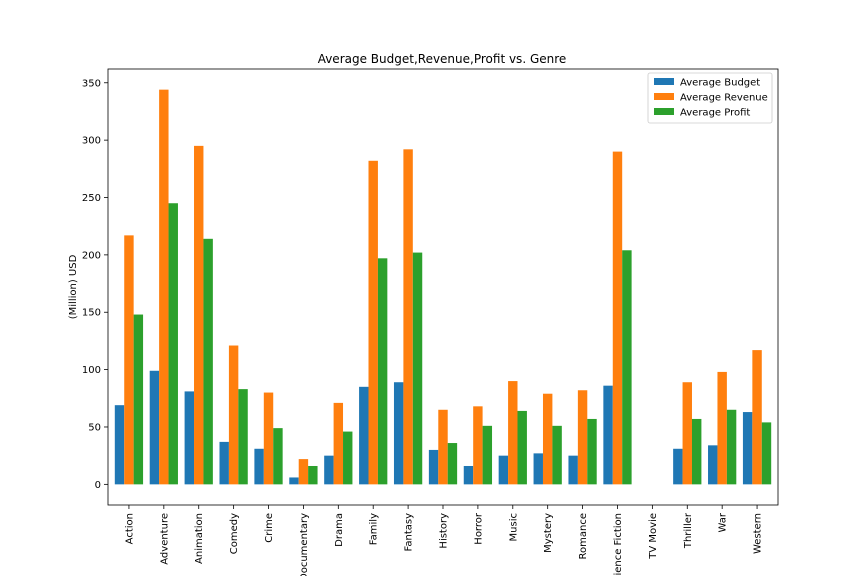  I want to click on x-tick-label: TV Movie, so click(653, 536).